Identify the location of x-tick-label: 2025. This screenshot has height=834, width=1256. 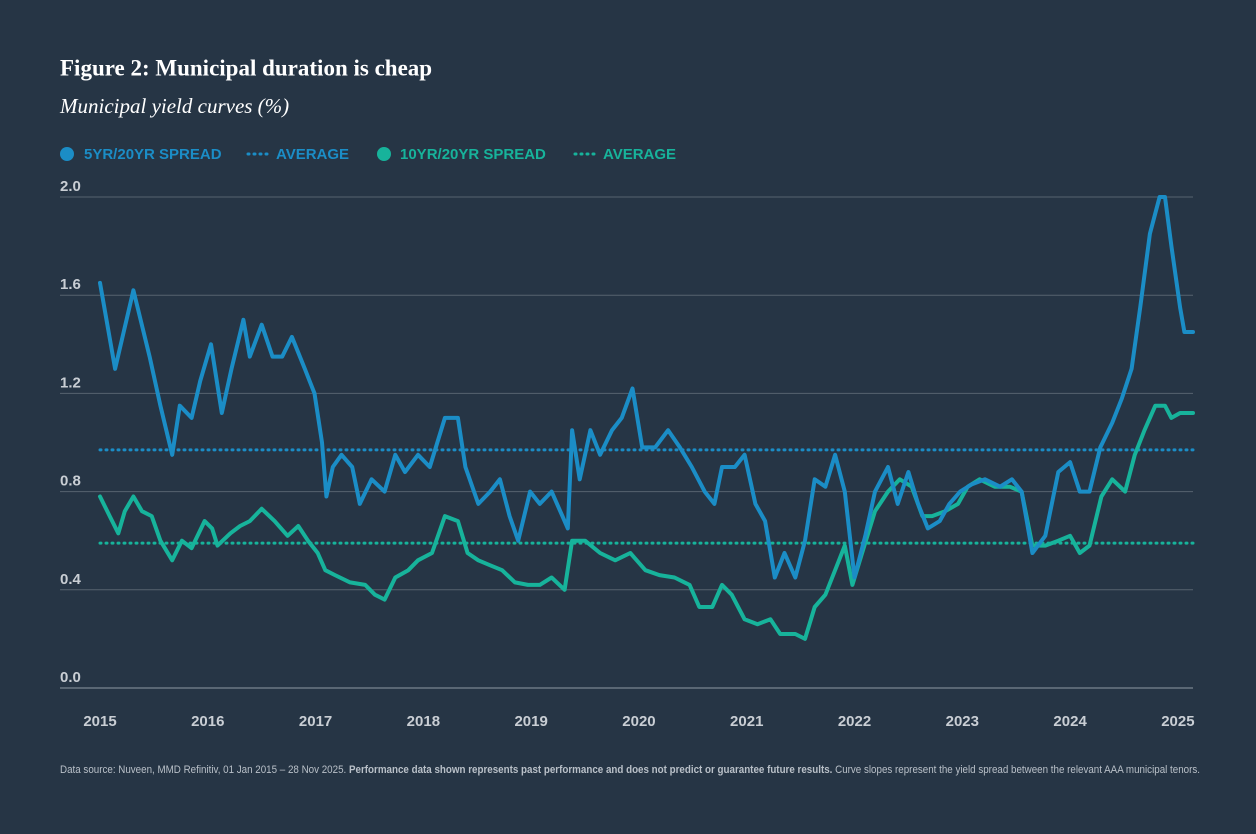
(1177, 721).